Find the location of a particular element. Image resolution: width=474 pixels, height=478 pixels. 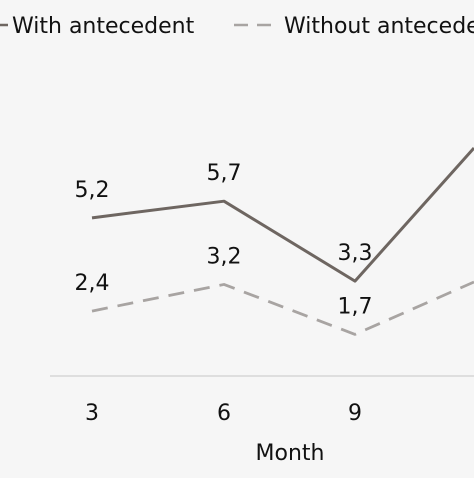

chart-legend: With antecedent Without antecedent is located at coordinates (237, 26).